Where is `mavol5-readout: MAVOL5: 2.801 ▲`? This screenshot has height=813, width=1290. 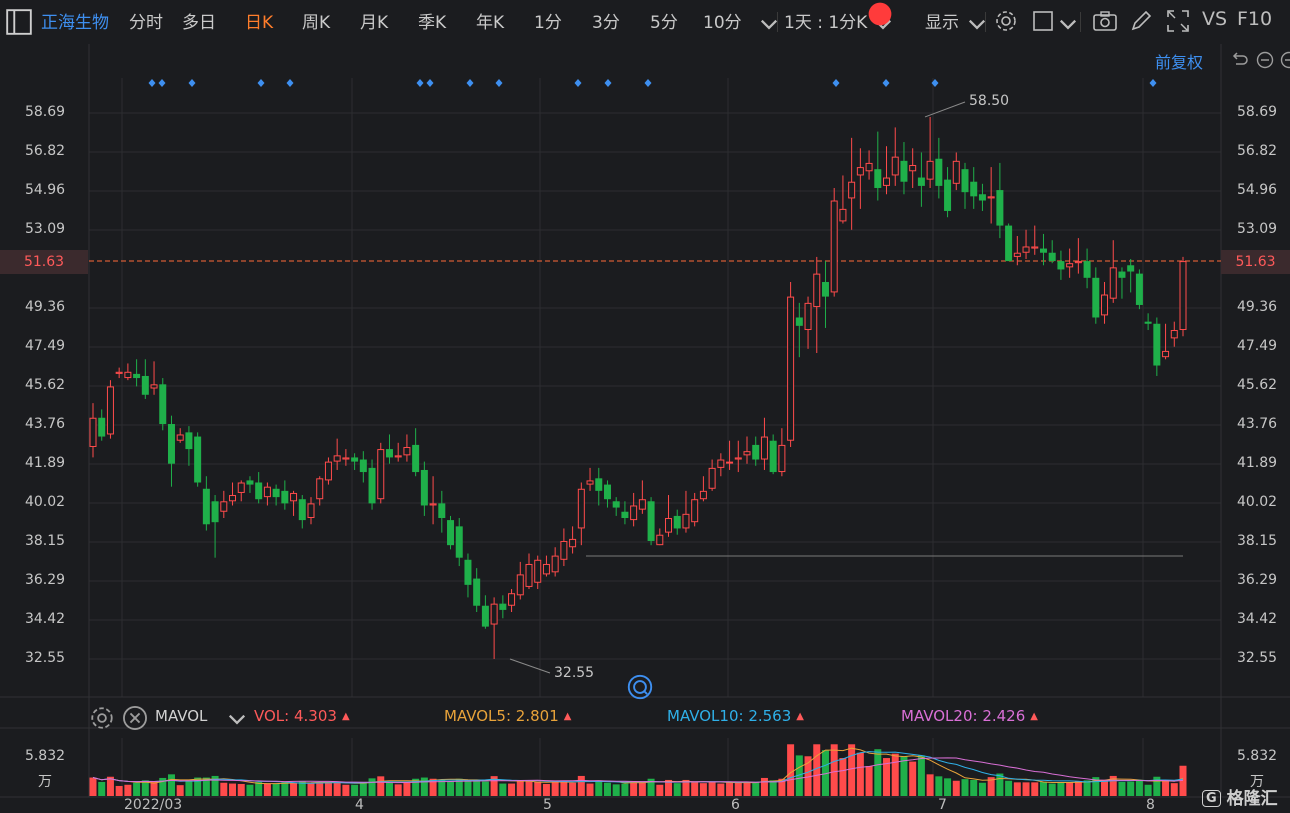
mavol5-readout: MAVOL5: 2.801 ▲ is located at coordinates (507, 716).